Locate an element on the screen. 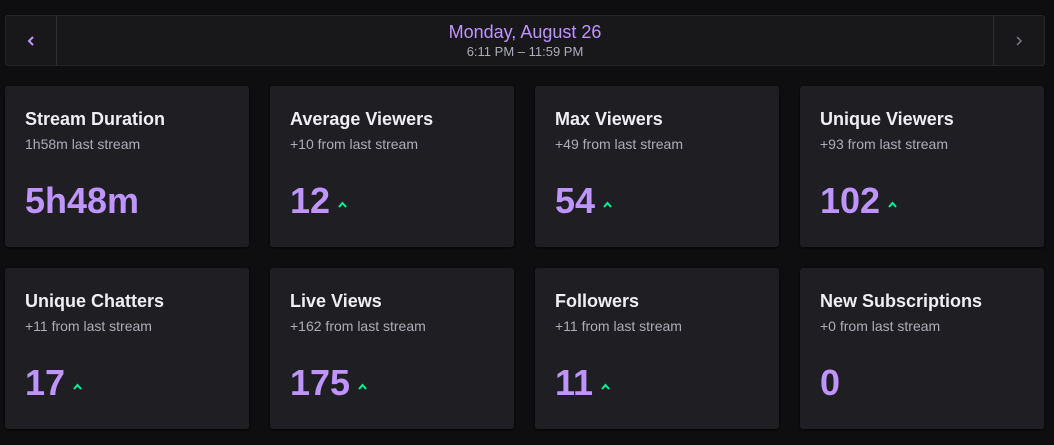 The width and height of the screenshot is (1054, 445). chevron-right is located at coordinates (1019, 40).